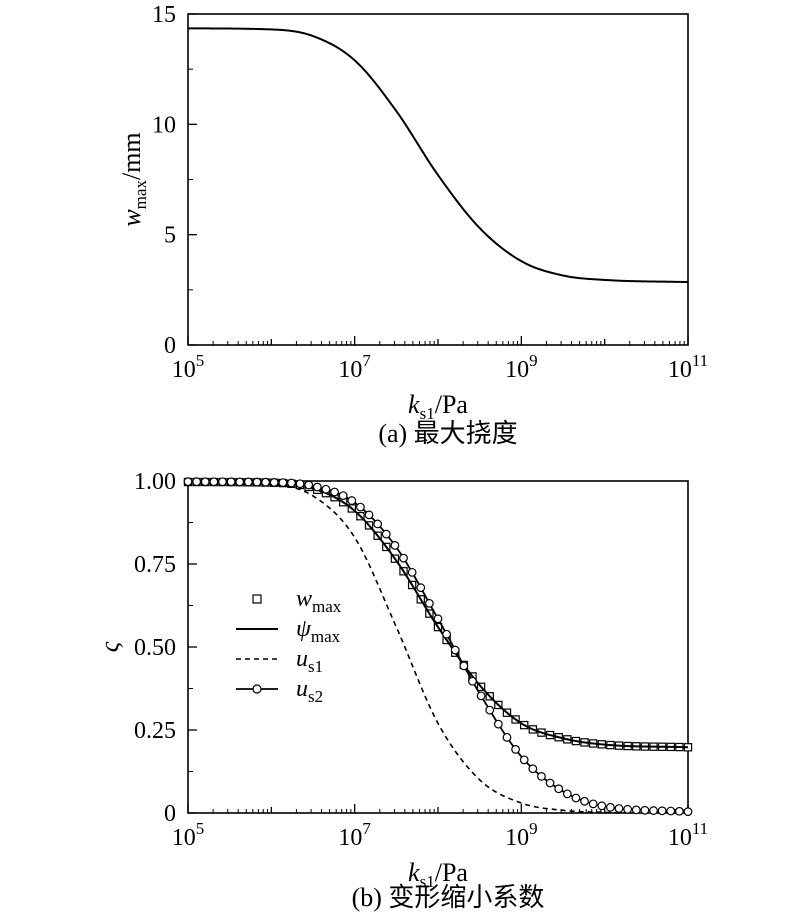  I want to click on y-tick-label: 0.75, so click(155, 565).